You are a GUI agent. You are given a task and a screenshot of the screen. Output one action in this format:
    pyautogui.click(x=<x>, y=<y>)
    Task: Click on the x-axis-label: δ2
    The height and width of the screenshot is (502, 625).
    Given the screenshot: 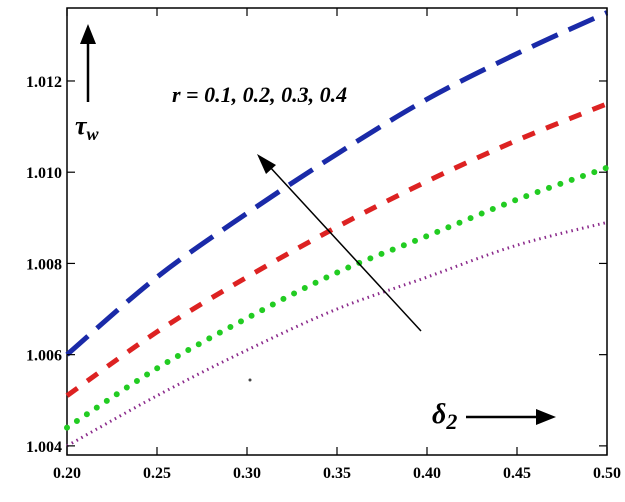 What is the action you would take?
    pyautogui.click(x=444, y=416)
    